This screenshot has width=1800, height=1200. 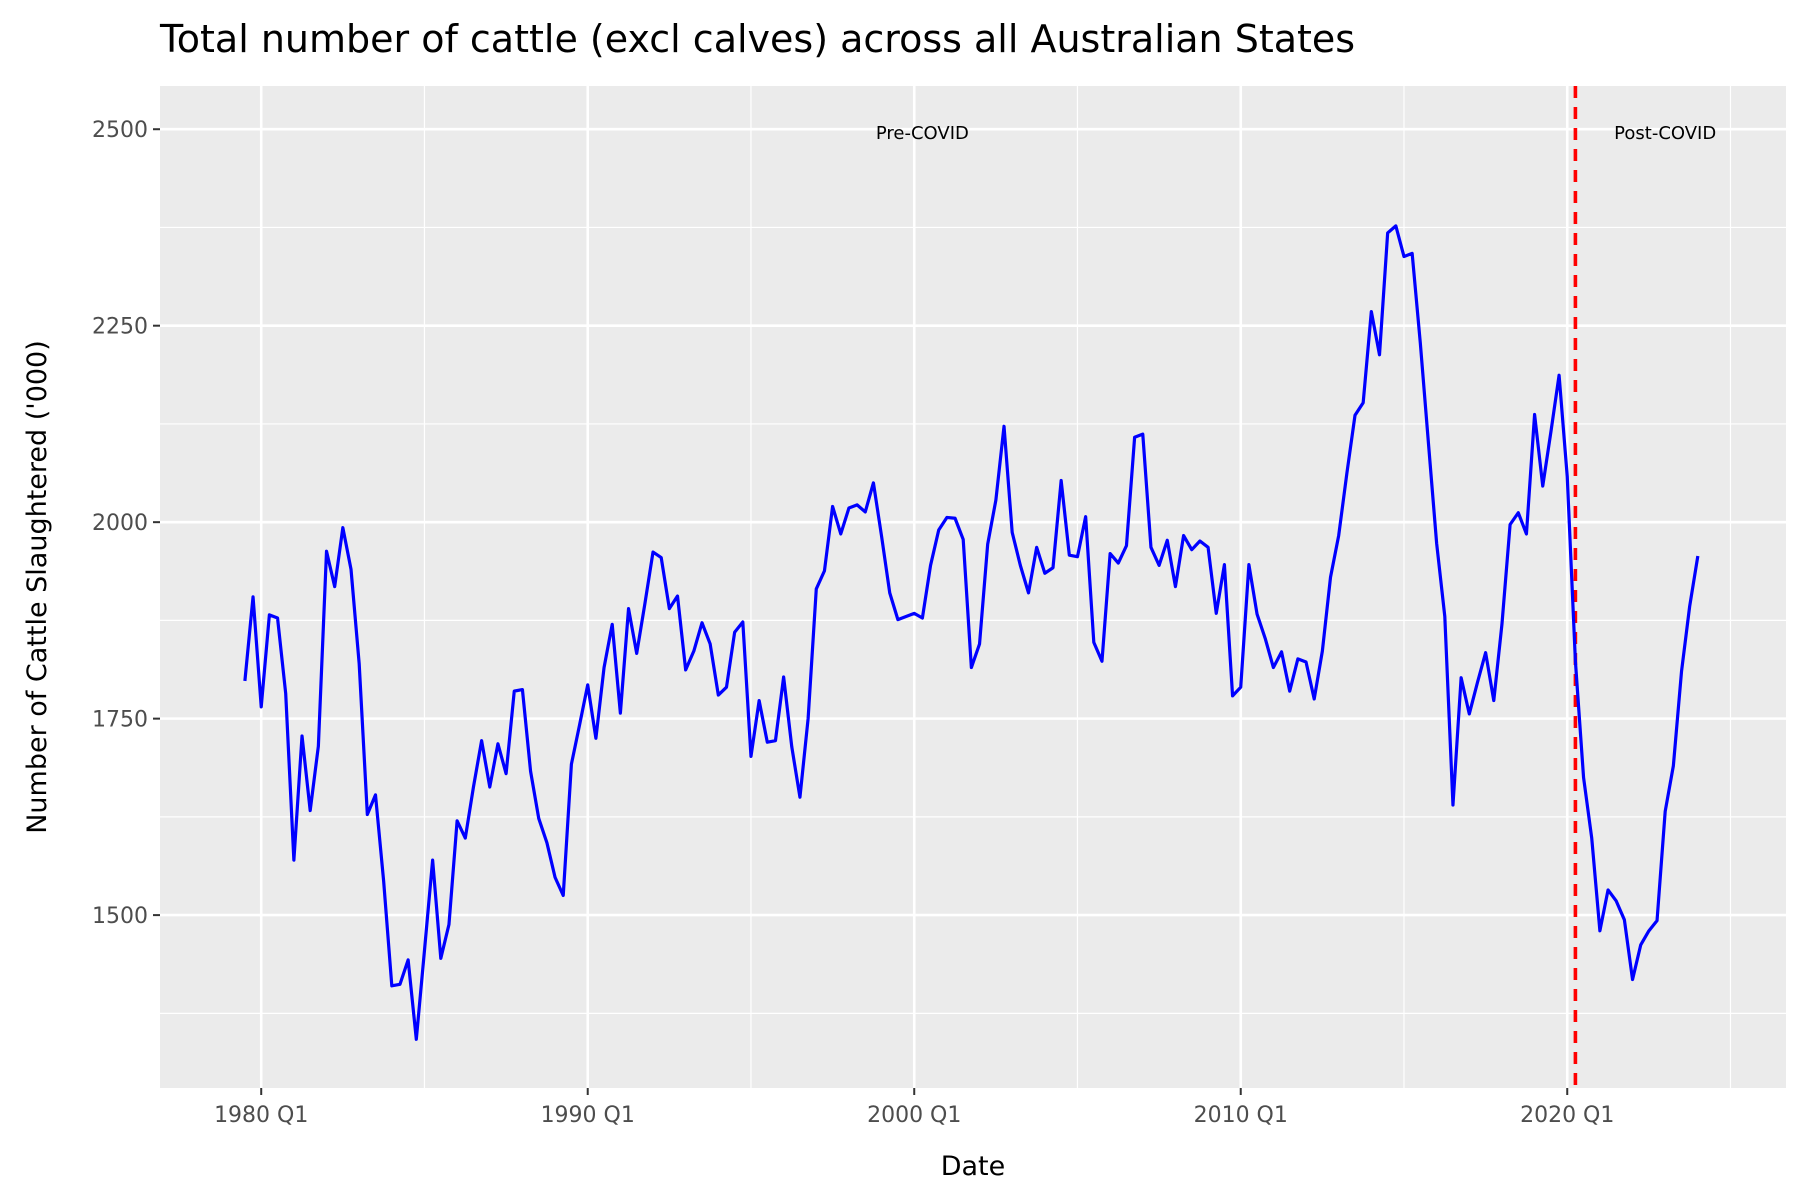 I want to click on y-tick-label: 2500, so click(x=120, y=130).